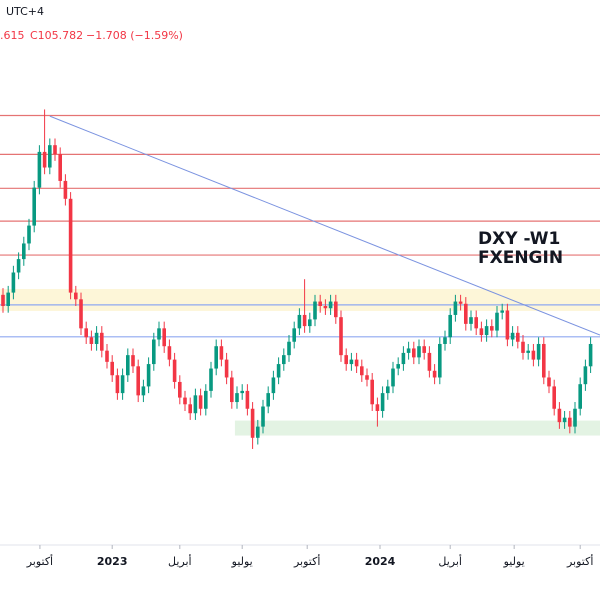  Describe the element at coordinates (380, 561) in the screenshot. I see `x-tick-label: 2024` at that location.